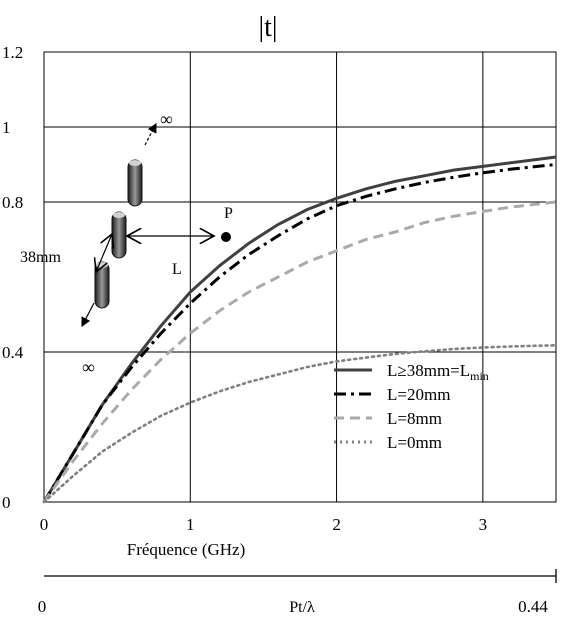 This screenshot has height=618, width=570. I want to click on legend-label-2: L=20mm, so click(418, 394).